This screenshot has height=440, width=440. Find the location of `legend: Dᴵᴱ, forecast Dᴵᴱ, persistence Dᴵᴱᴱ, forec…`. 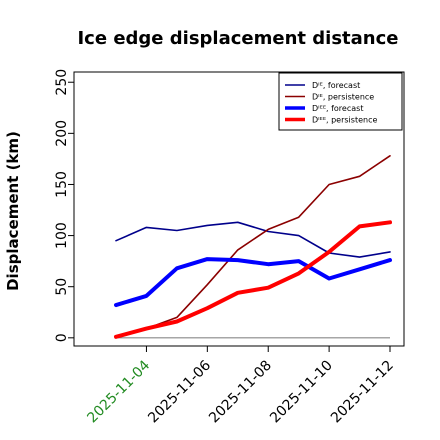

legend: Dᴵᴱ, forecast Dᴵᴱ, persistence Dᴵᴱᴱ, forec… is located at coordinates (340, 101).